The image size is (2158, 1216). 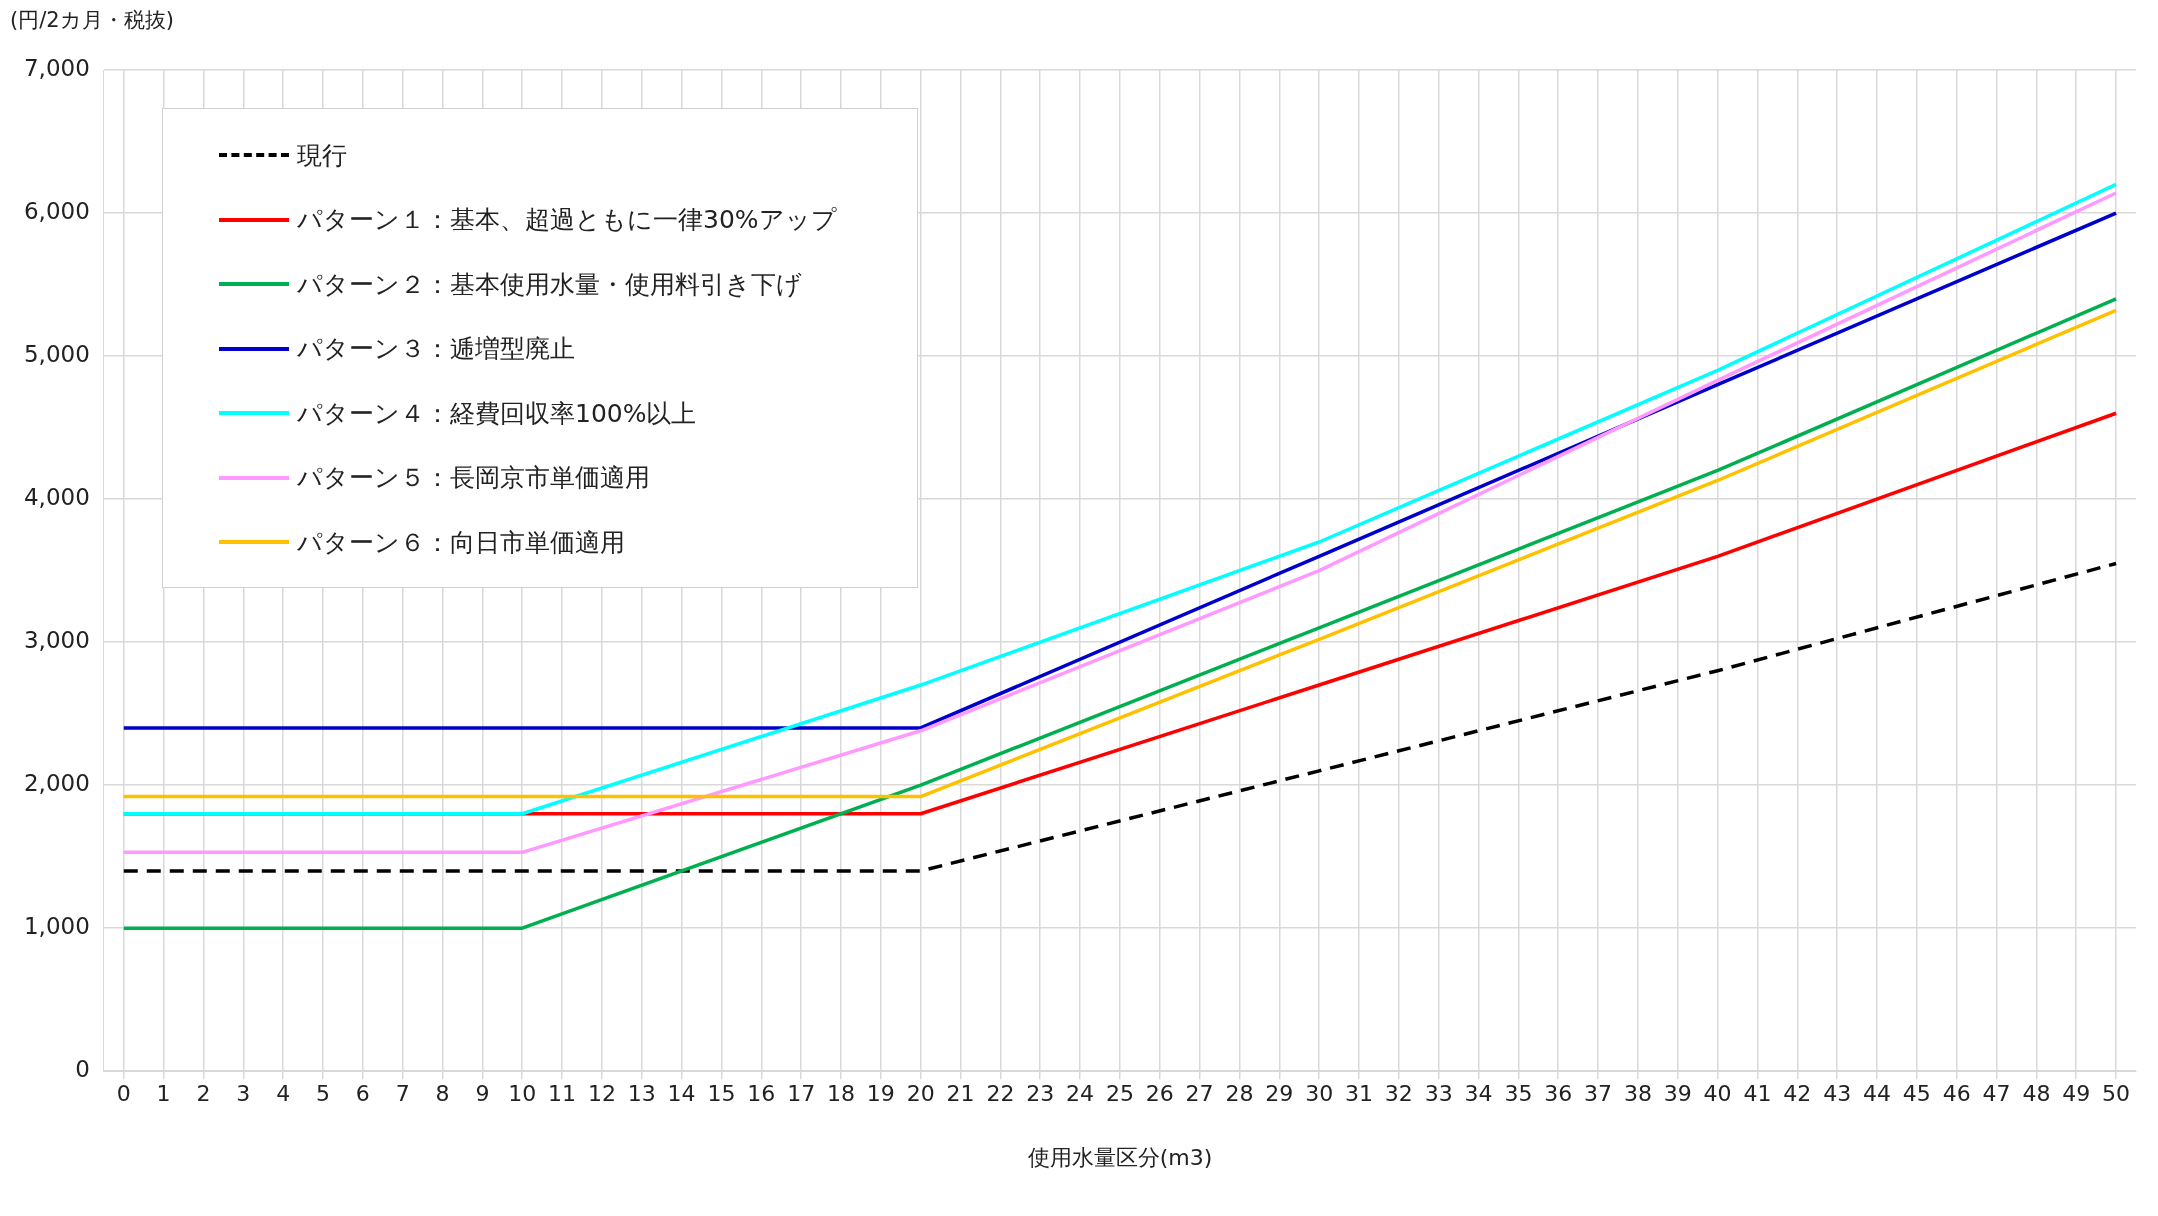 What do you see at coordinates (1080, 1094) in the screenshot?
I see `x-tick-label: 24` at bounding box center [1080, 1094].